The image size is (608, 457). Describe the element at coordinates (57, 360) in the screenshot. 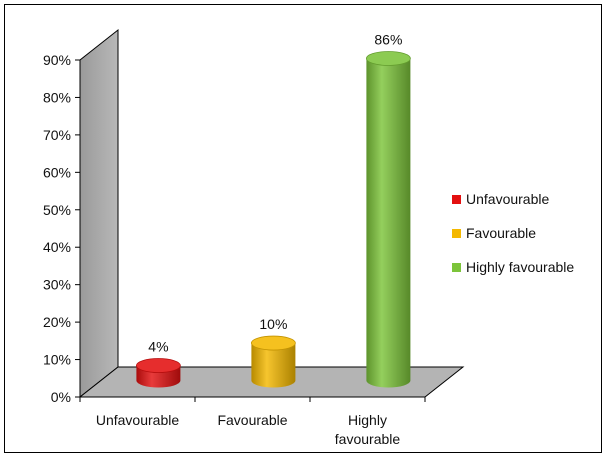

I see `y-tick-label: 10%` at that location.